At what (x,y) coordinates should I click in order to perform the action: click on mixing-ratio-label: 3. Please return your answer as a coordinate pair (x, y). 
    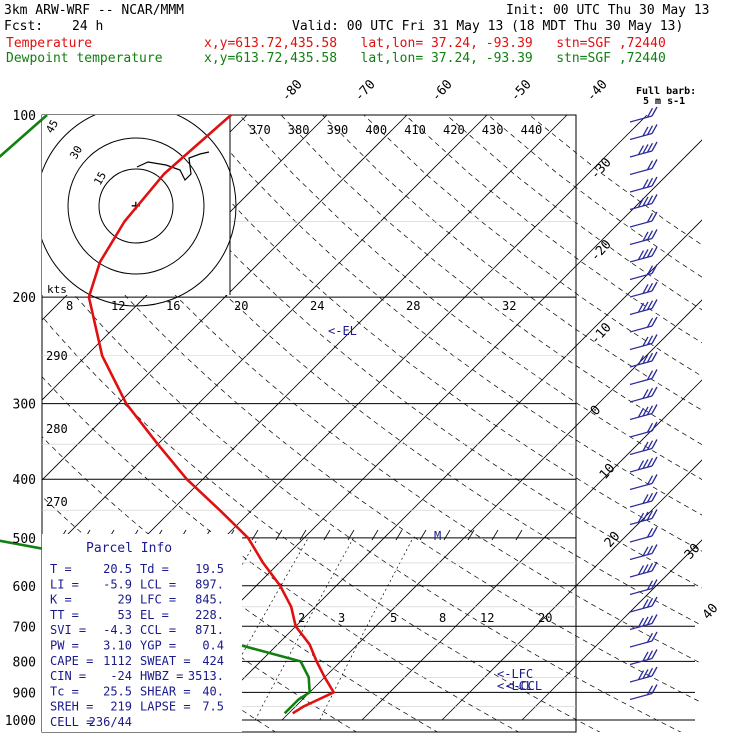
    Looking at the image, I should click on (341, 618).